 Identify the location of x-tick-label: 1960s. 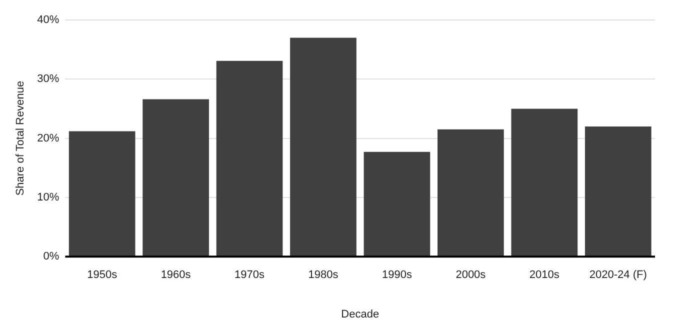
(176, 275).